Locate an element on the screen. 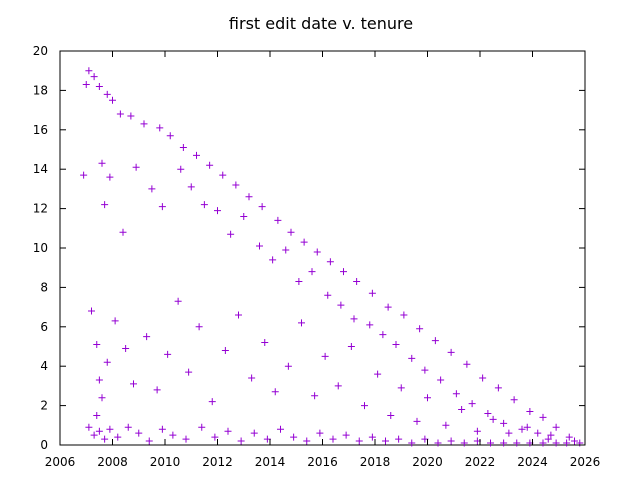  x-tick-label: 2016 is located at coordinates (322, 462).